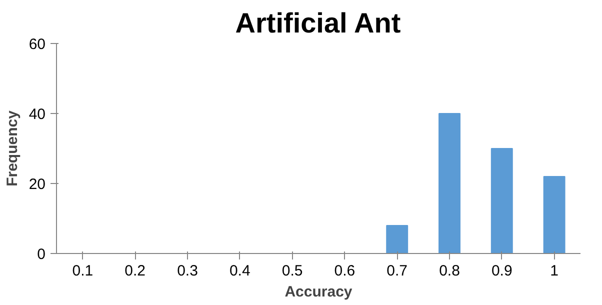  I want to click on x-axis-title: Accuracy, so click(318, 292).